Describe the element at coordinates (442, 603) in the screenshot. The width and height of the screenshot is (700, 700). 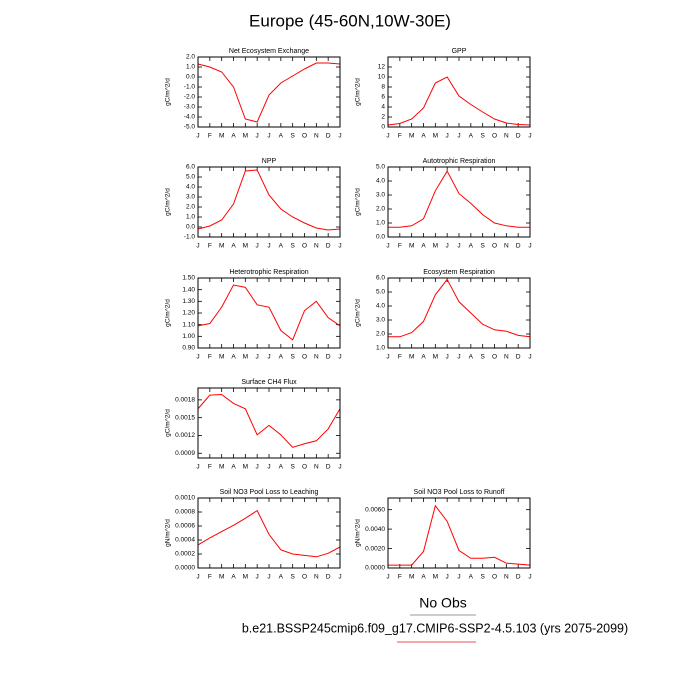
I see `no-obs: No Obs` at that location.